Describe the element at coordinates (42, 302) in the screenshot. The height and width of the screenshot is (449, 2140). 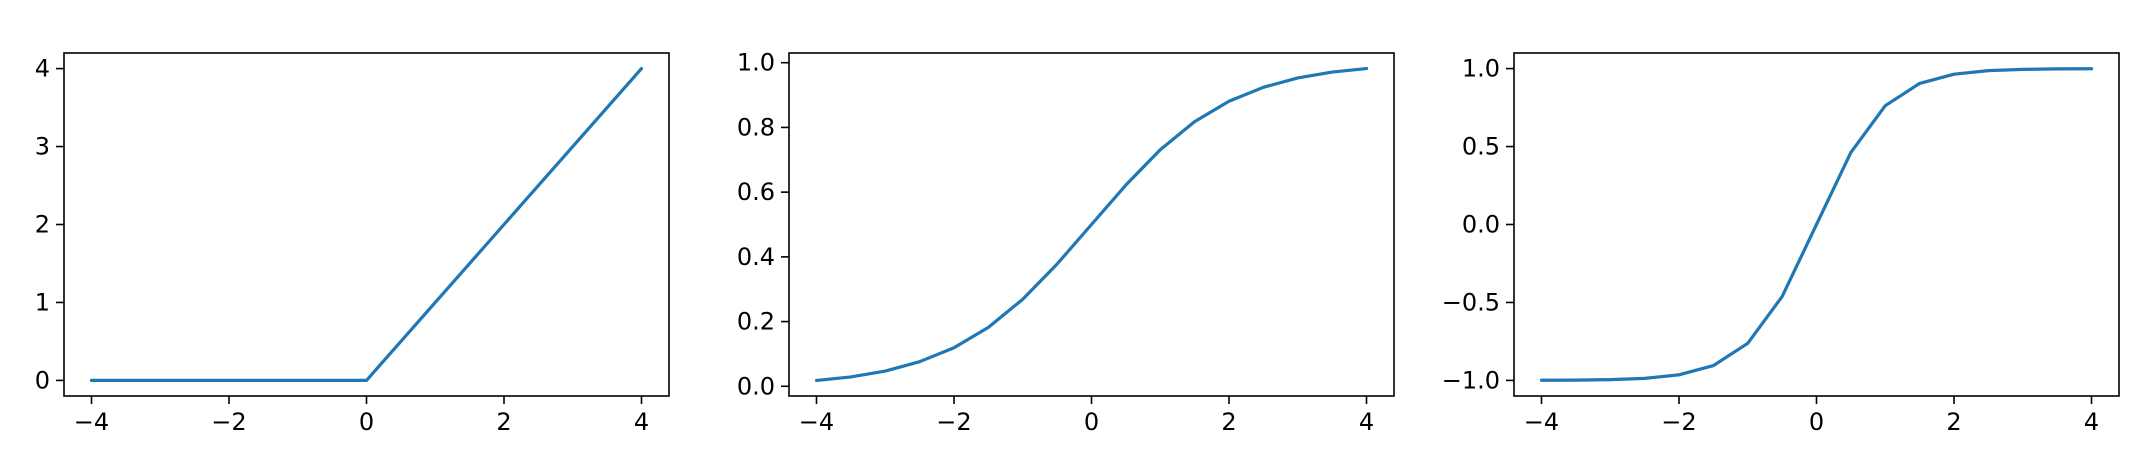
I see `y-tick-label: 1` at that location.